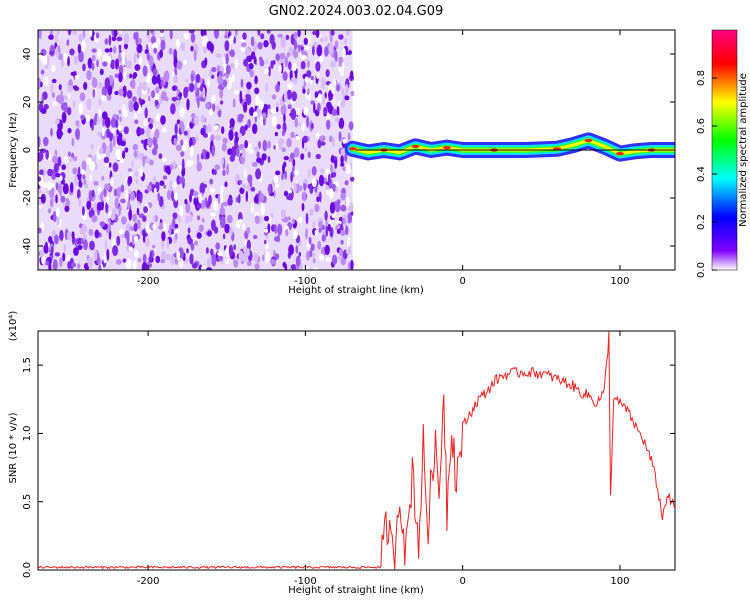 This screenshot has height=600, width=750. What do you see at coordinates (305, 581) in the screenshot?
I see `x-tick-label: -100` at bounding box center [305, 581].